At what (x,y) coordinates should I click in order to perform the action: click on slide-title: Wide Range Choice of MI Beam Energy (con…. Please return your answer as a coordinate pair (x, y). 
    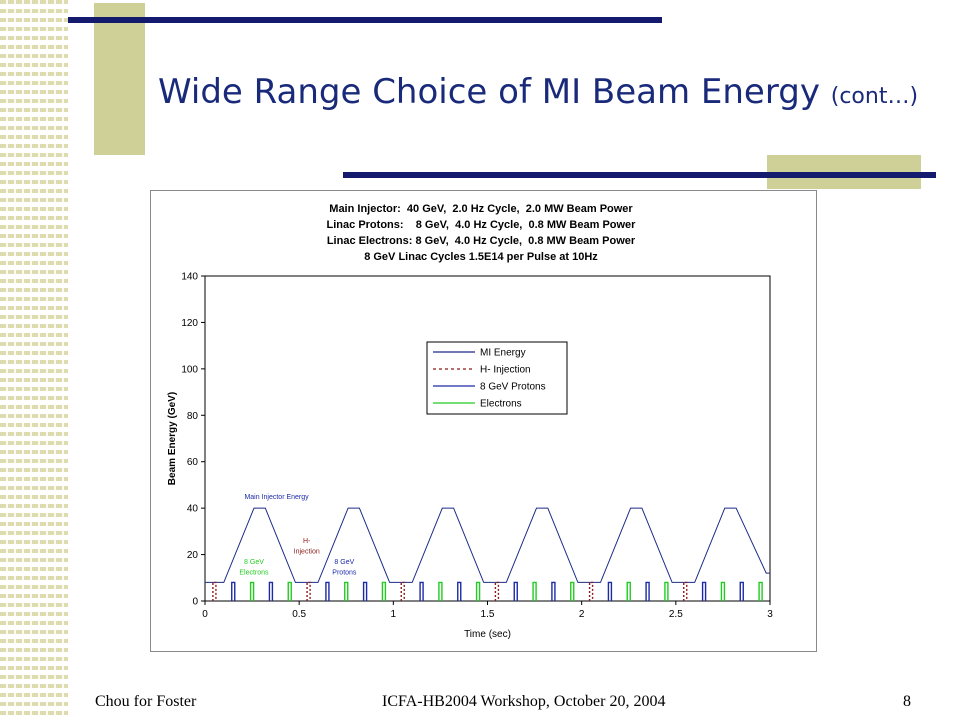
    Looking at the image, I should click on (538, 92).